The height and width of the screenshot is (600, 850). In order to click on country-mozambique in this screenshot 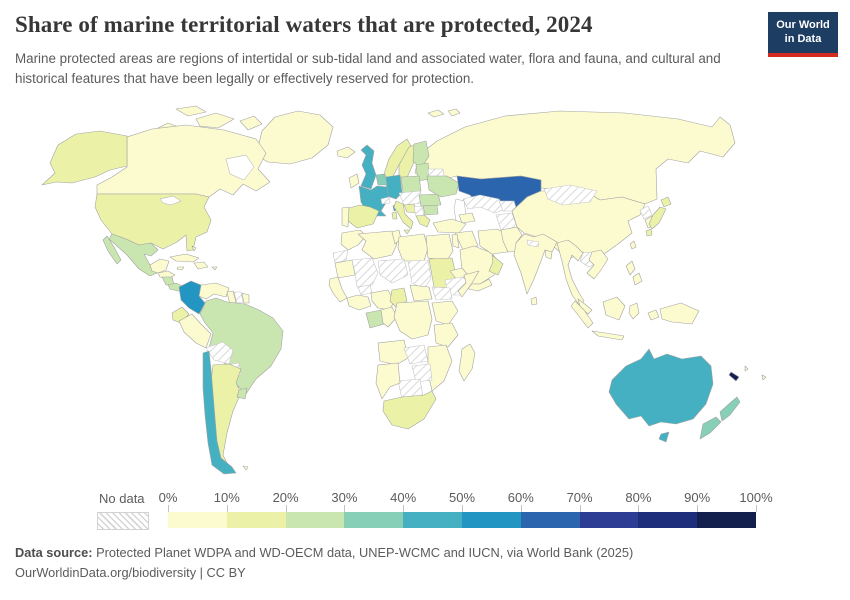, I will do `click(440, 368)`.